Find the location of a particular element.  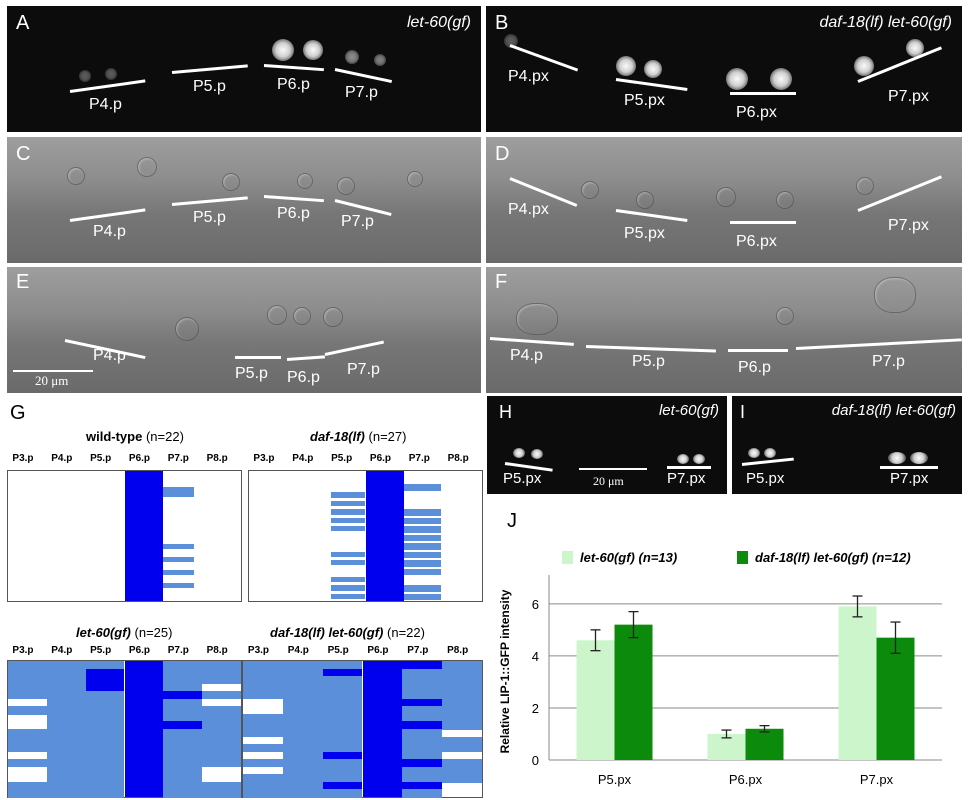

panel-h-caption: let-60(gf) is located at coordinates (688, 410).